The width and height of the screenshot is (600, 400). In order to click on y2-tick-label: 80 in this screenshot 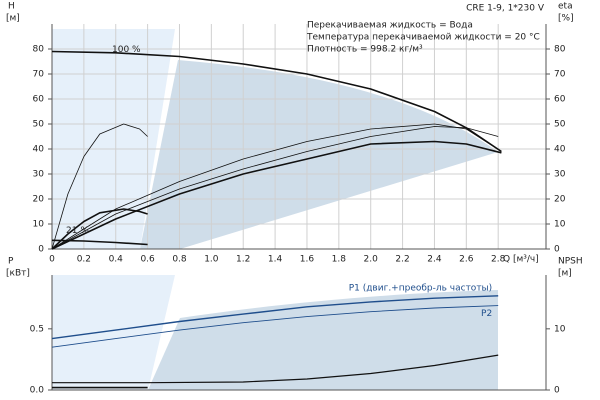, I will do `click(560, 50)`.